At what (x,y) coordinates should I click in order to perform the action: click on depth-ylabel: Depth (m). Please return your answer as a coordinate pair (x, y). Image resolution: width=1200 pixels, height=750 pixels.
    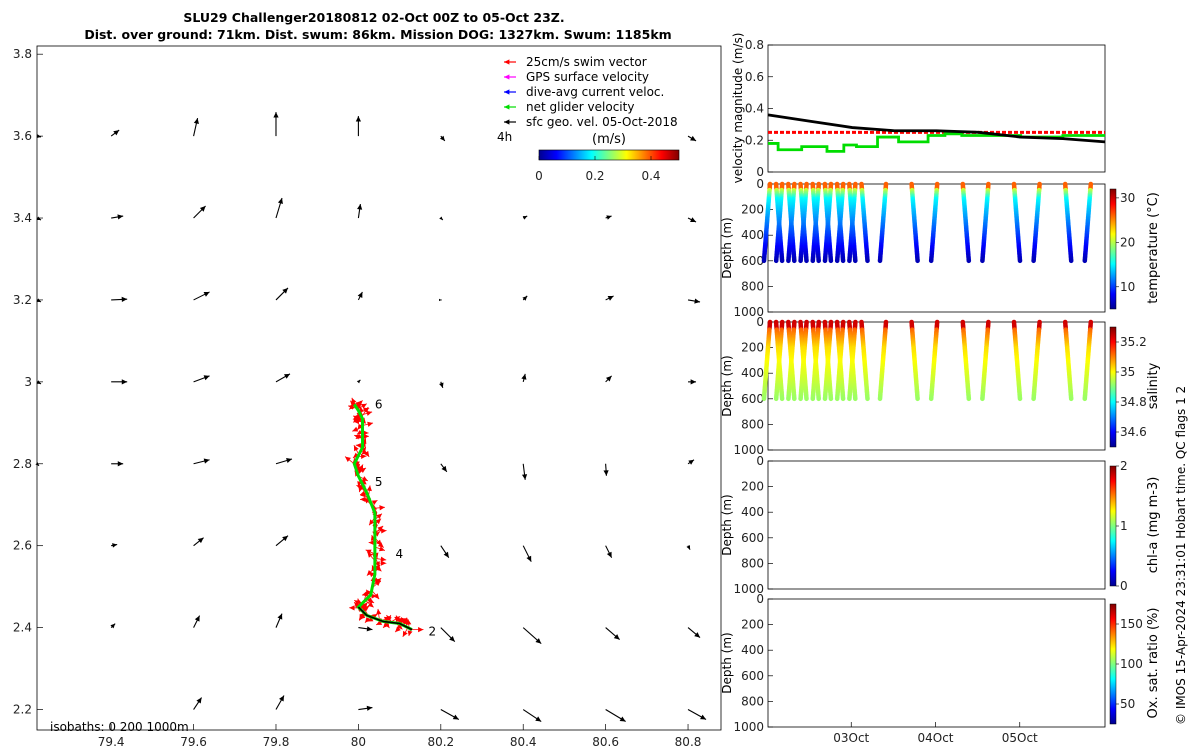
    Looking at the image, I should click on (727, 662).